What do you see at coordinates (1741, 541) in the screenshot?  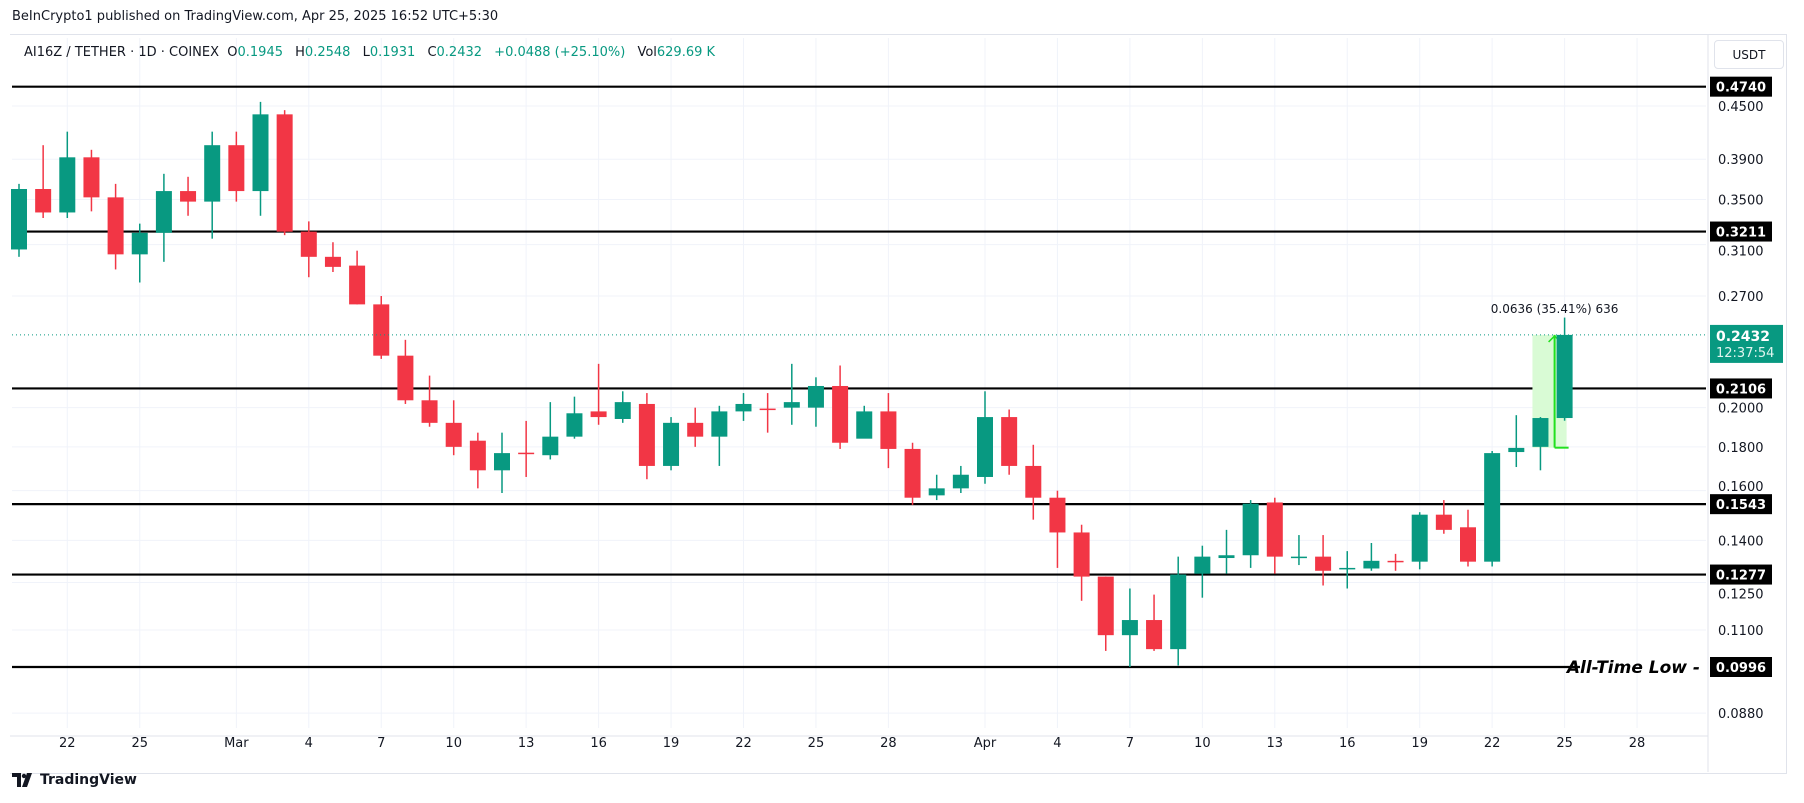 I see `price-tick-label: 0.1400` at bounding box center [1741, 541].